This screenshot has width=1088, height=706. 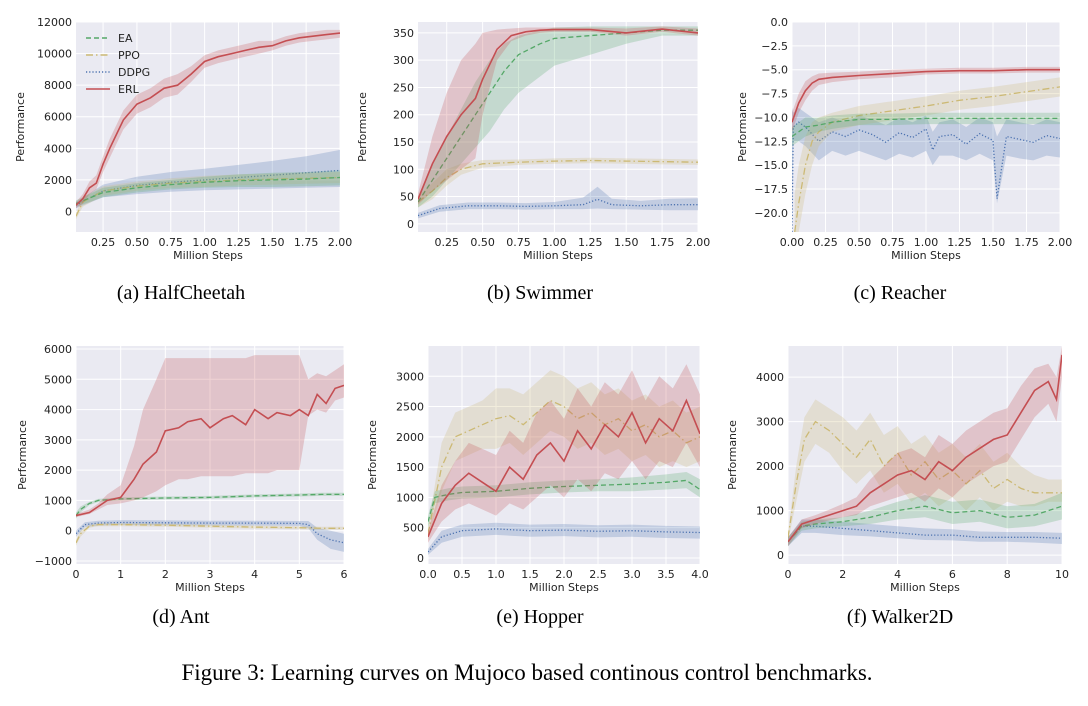 What do you see at coordinates (118, 64) in the screenshot?
I see `legend: EA PPO DDPG ERL` at bounding box center [118, 64].